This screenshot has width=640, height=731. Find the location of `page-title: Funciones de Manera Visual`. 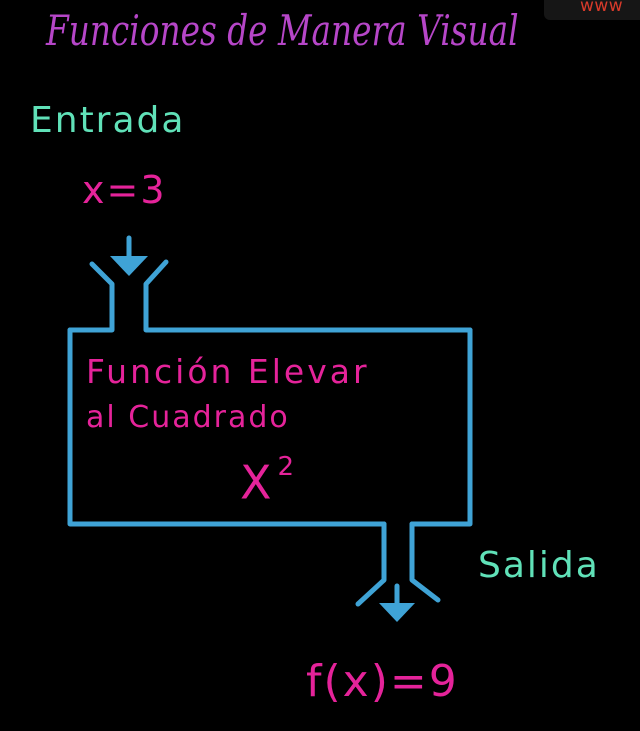

page-title: Funciones de Manera Visual is located at coordinates (282, 30).